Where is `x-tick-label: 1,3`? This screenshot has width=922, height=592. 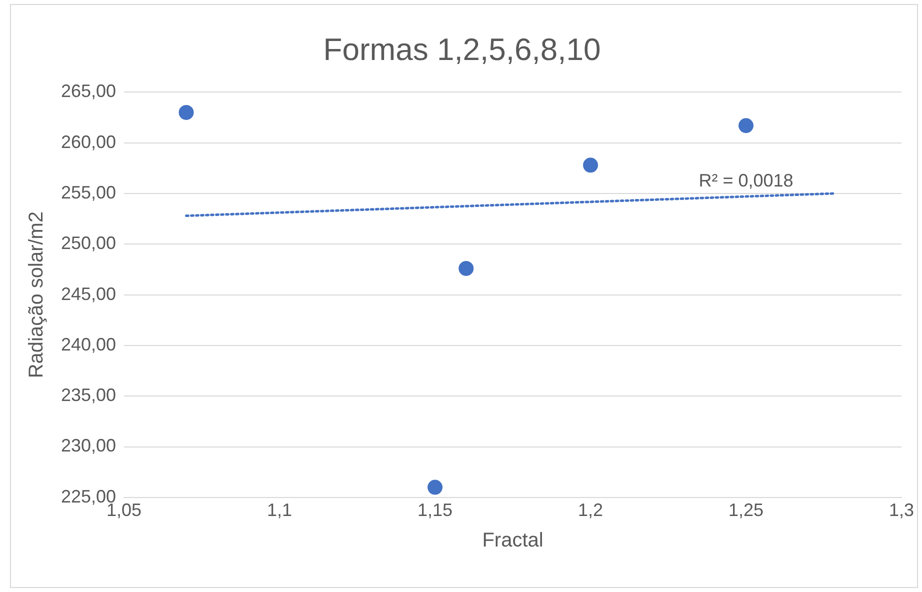
x-tick-label: 1,3 is located at coordinates (901, 510).